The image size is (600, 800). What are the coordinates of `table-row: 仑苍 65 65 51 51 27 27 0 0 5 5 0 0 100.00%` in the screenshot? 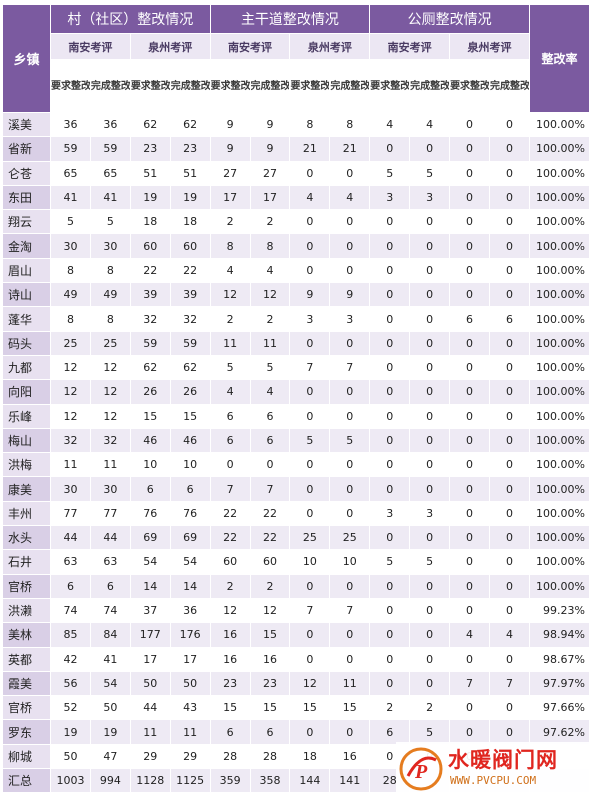 It's located at (296, 173).